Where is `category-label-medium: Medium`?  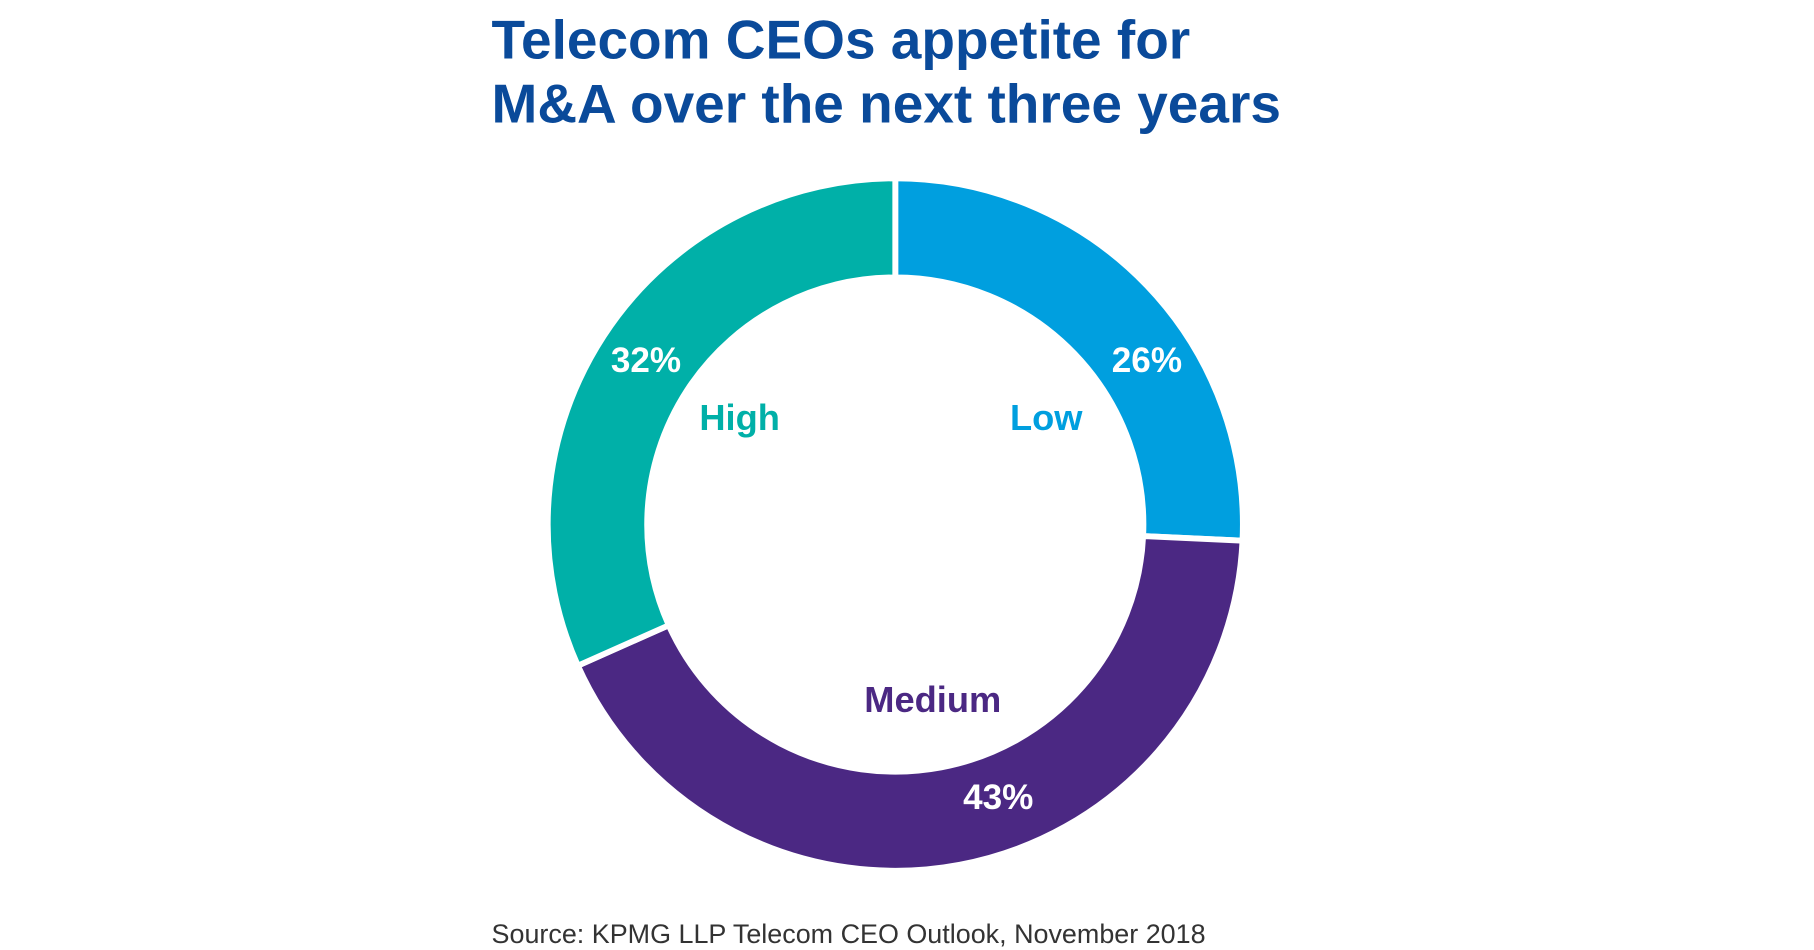 category-label-medium: Medium is located at coordinates (932, 699).